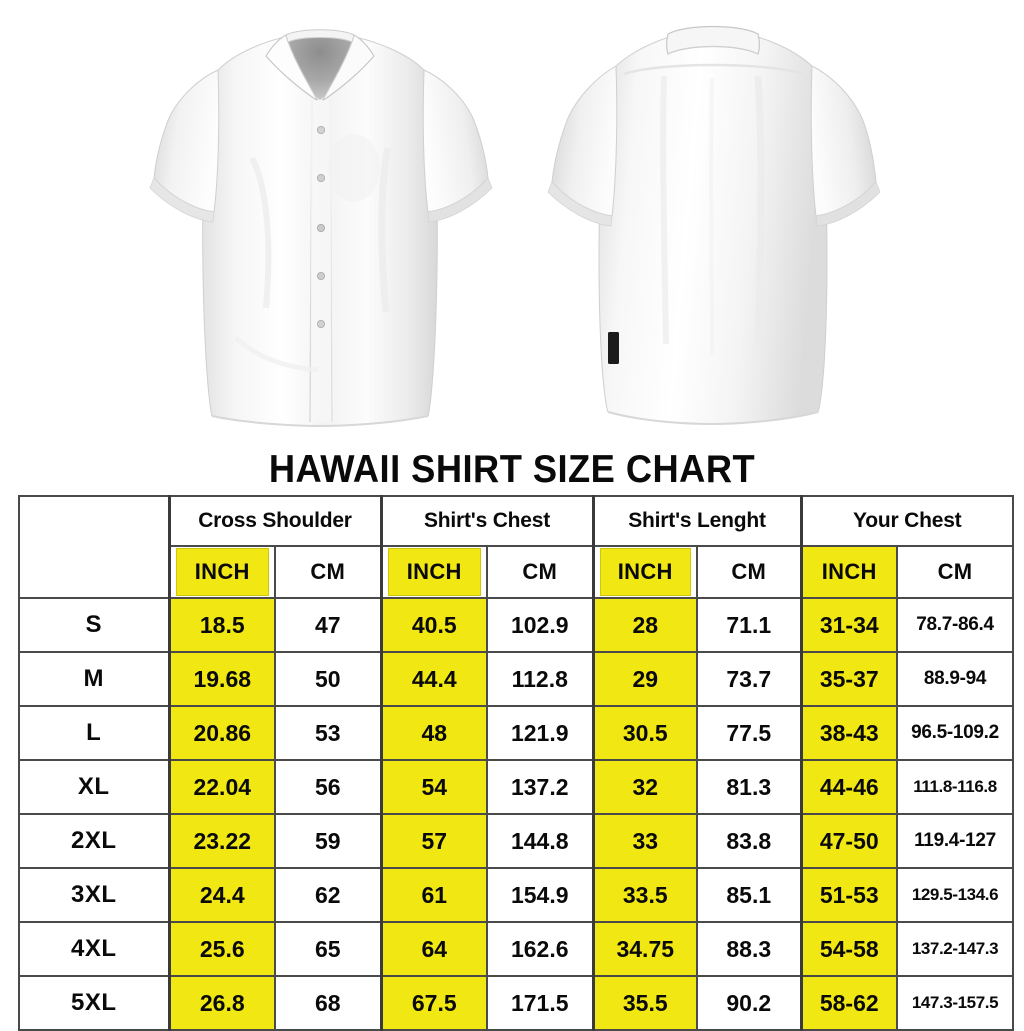 This screenshot has height=1031, width=1024. What do you see at coordinates (221, 733) in the screenshot?
I see `cell-cross-shoulder-inch: 20.86` at bounding box center [221, 733].